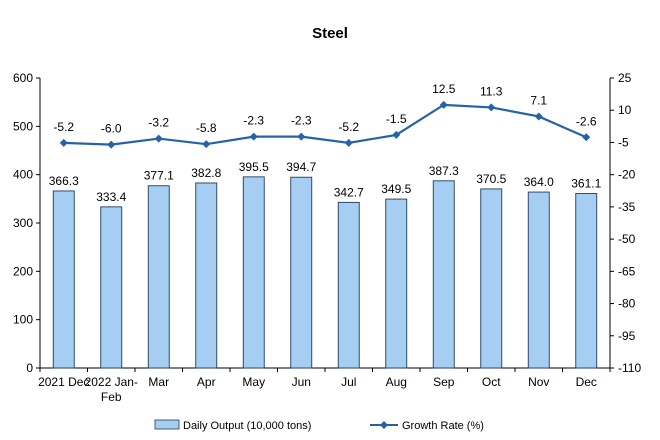 The height and width of the screenshot is (440, 660). Describe the element at coordinates (625, 110) in the screenshot. I see `y-right-tick-label: 10` at that location.